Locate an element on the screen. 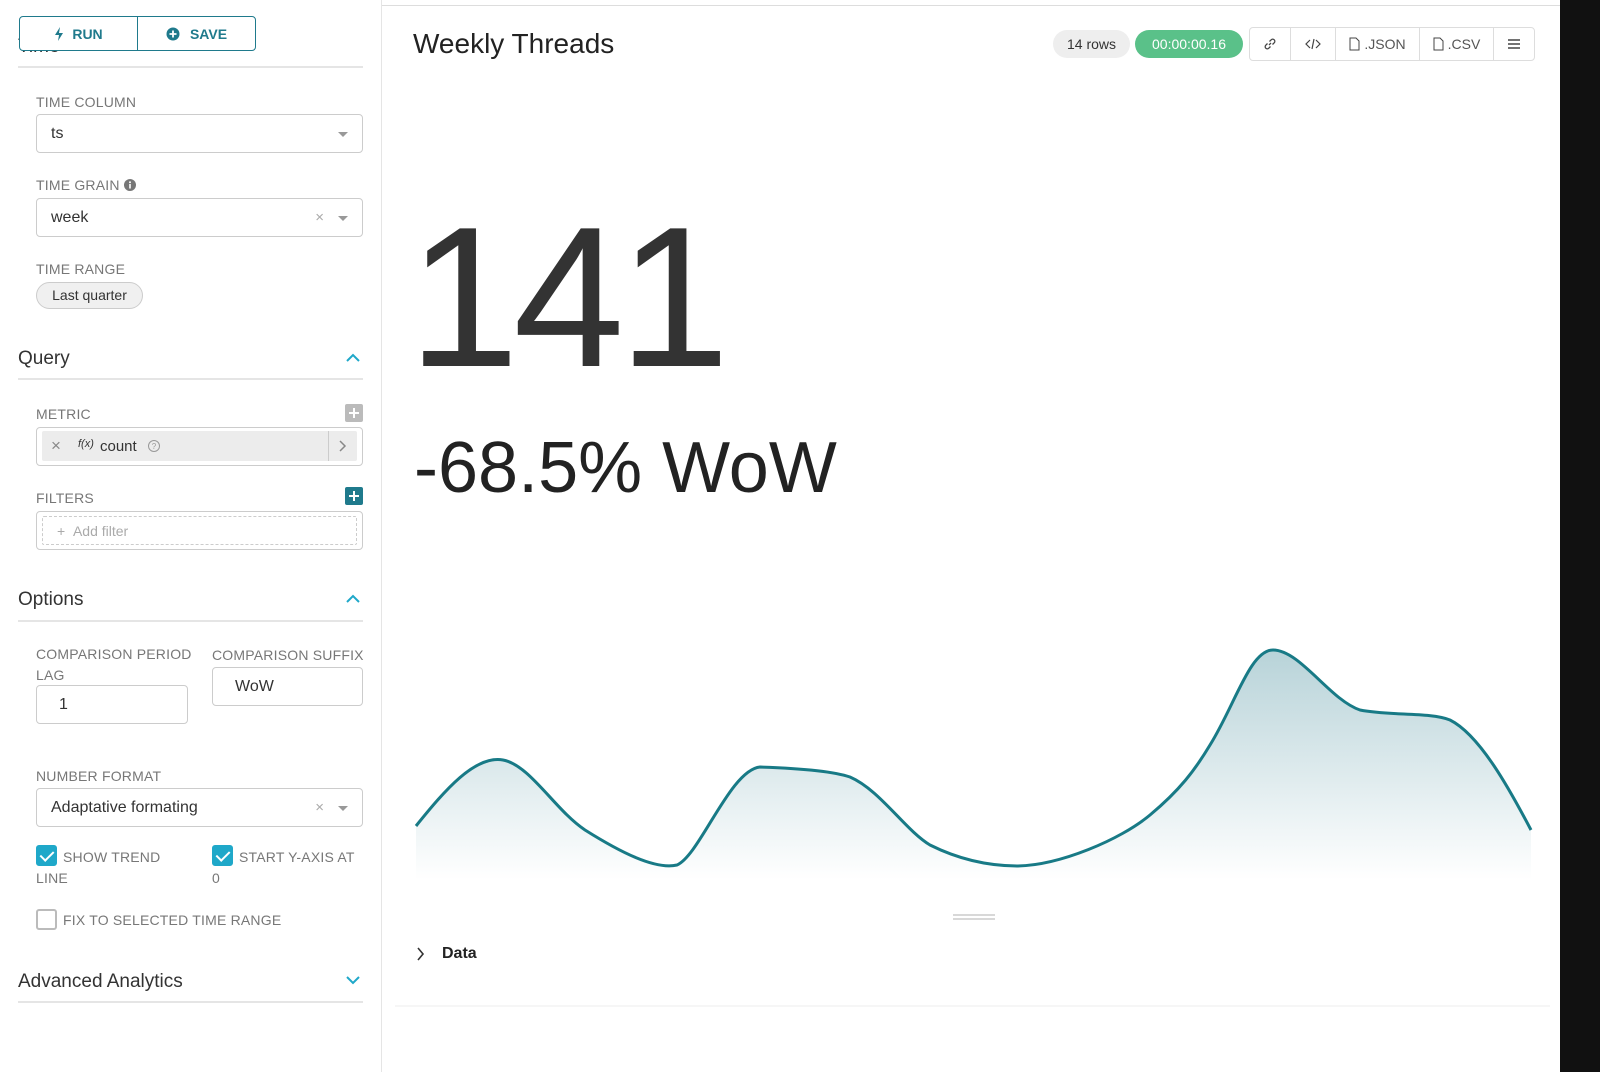 Image resolution: width=1600 pixels, height=1072 pixels. checkbox-label: SHOW TREND LINE is located at coordinates (98, 867).